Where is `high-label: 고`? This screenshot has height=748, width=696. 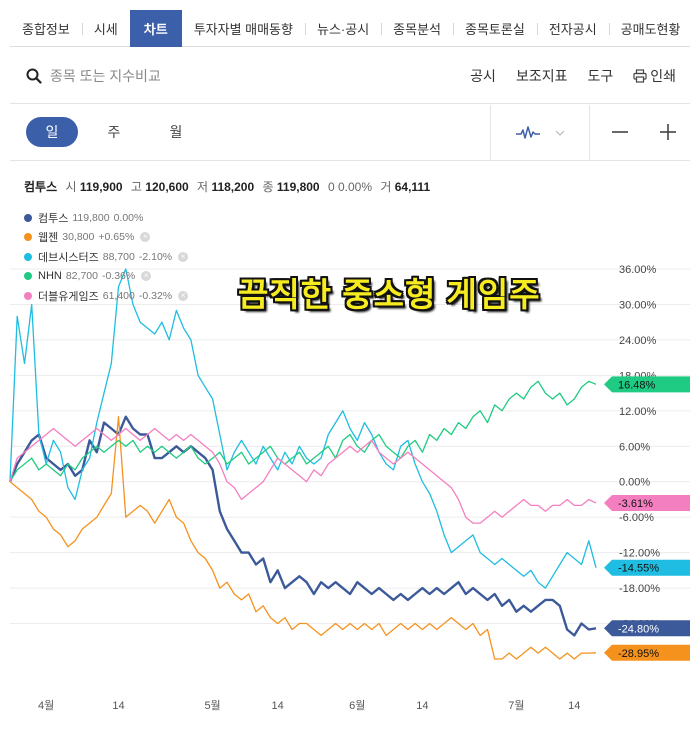
high-label: 고 is located at coordinates (136, 187).